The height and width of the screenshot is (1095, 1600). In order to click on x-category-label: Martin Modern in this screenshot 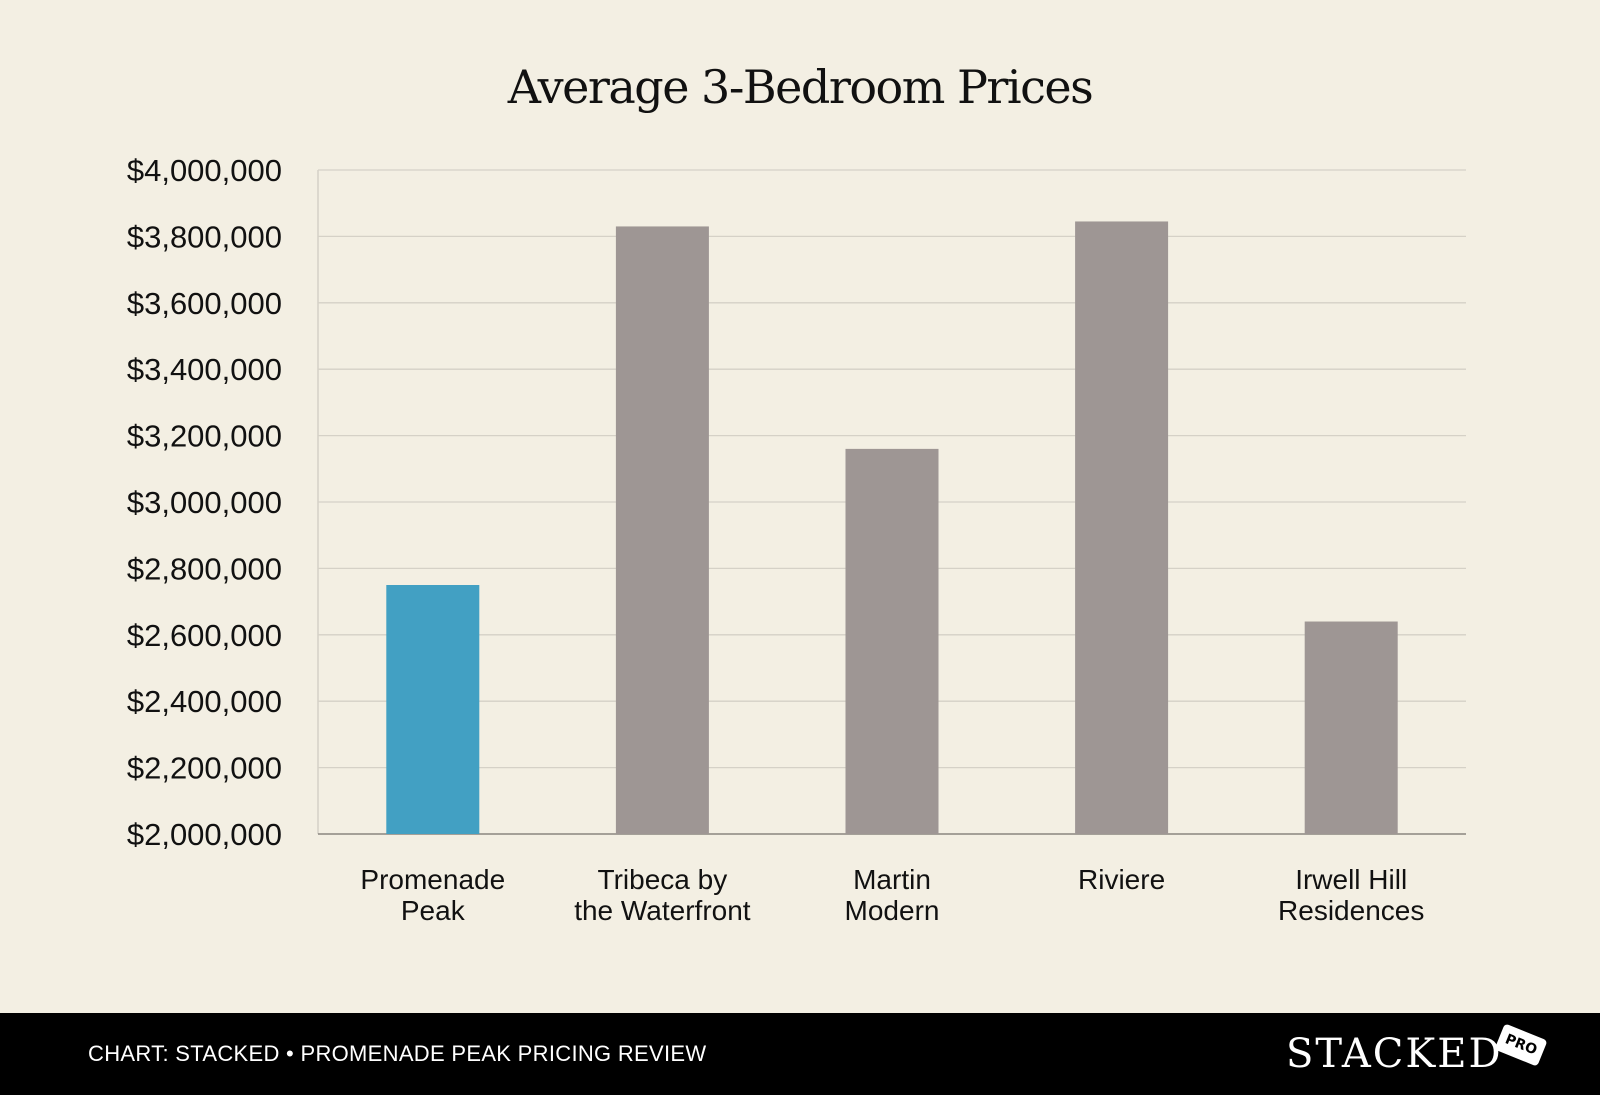, I will do `click(892, 895)`.